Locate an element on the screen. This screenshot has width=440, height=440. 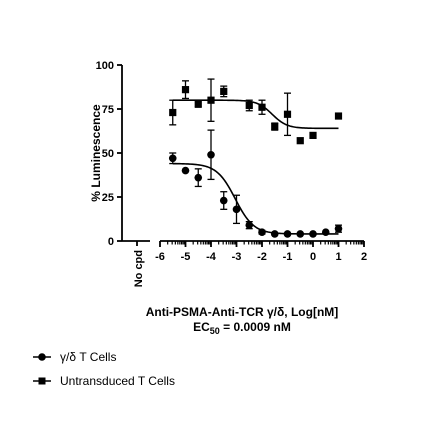
y-tick-label-2: 50 is located at coordinates (108, 154).